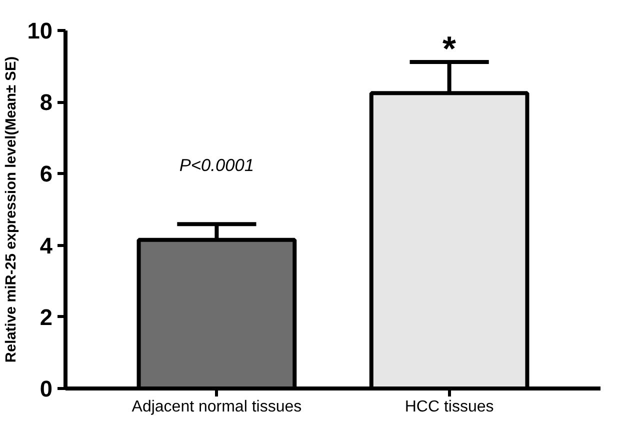 The width and height of the screenshot is (627, 423). What do you see at coordinates (449, 49) in the screenshot?
I see `annotation: *` at bounding box center [449, 49].